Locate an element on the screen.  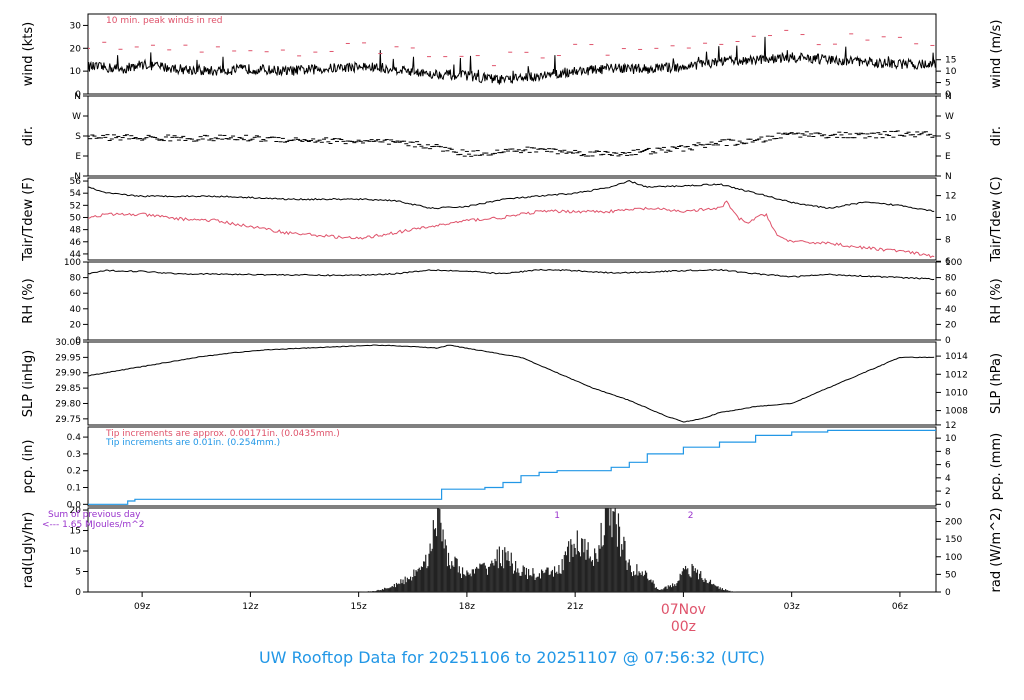
right-tick-label-dir: S is located at coordinates (948, 137).